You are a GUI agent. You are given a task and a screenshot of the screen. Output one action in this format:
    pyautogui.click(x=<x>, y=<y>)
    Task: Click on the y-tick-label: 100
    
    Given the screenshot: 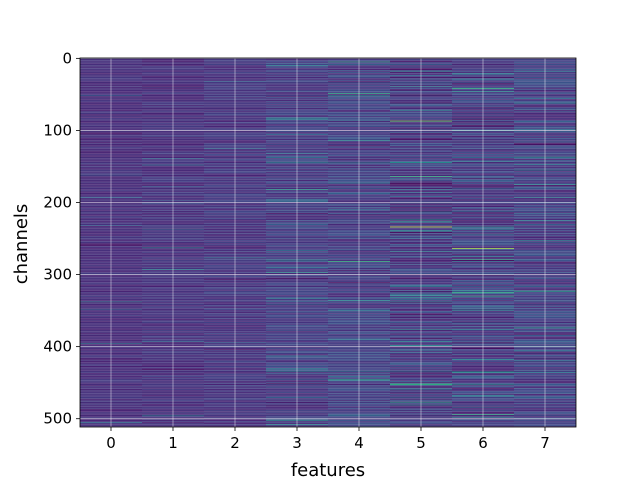 What is the action you would take?
    pyautogui.click(x=57, y=130)
    